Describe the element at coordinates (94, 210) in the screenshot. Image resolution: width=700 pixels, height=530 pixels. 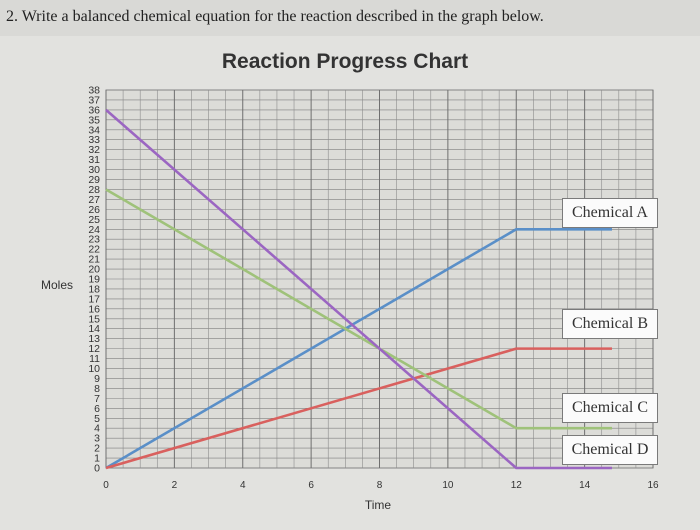
I see `y-tick-label: 26` at that location.